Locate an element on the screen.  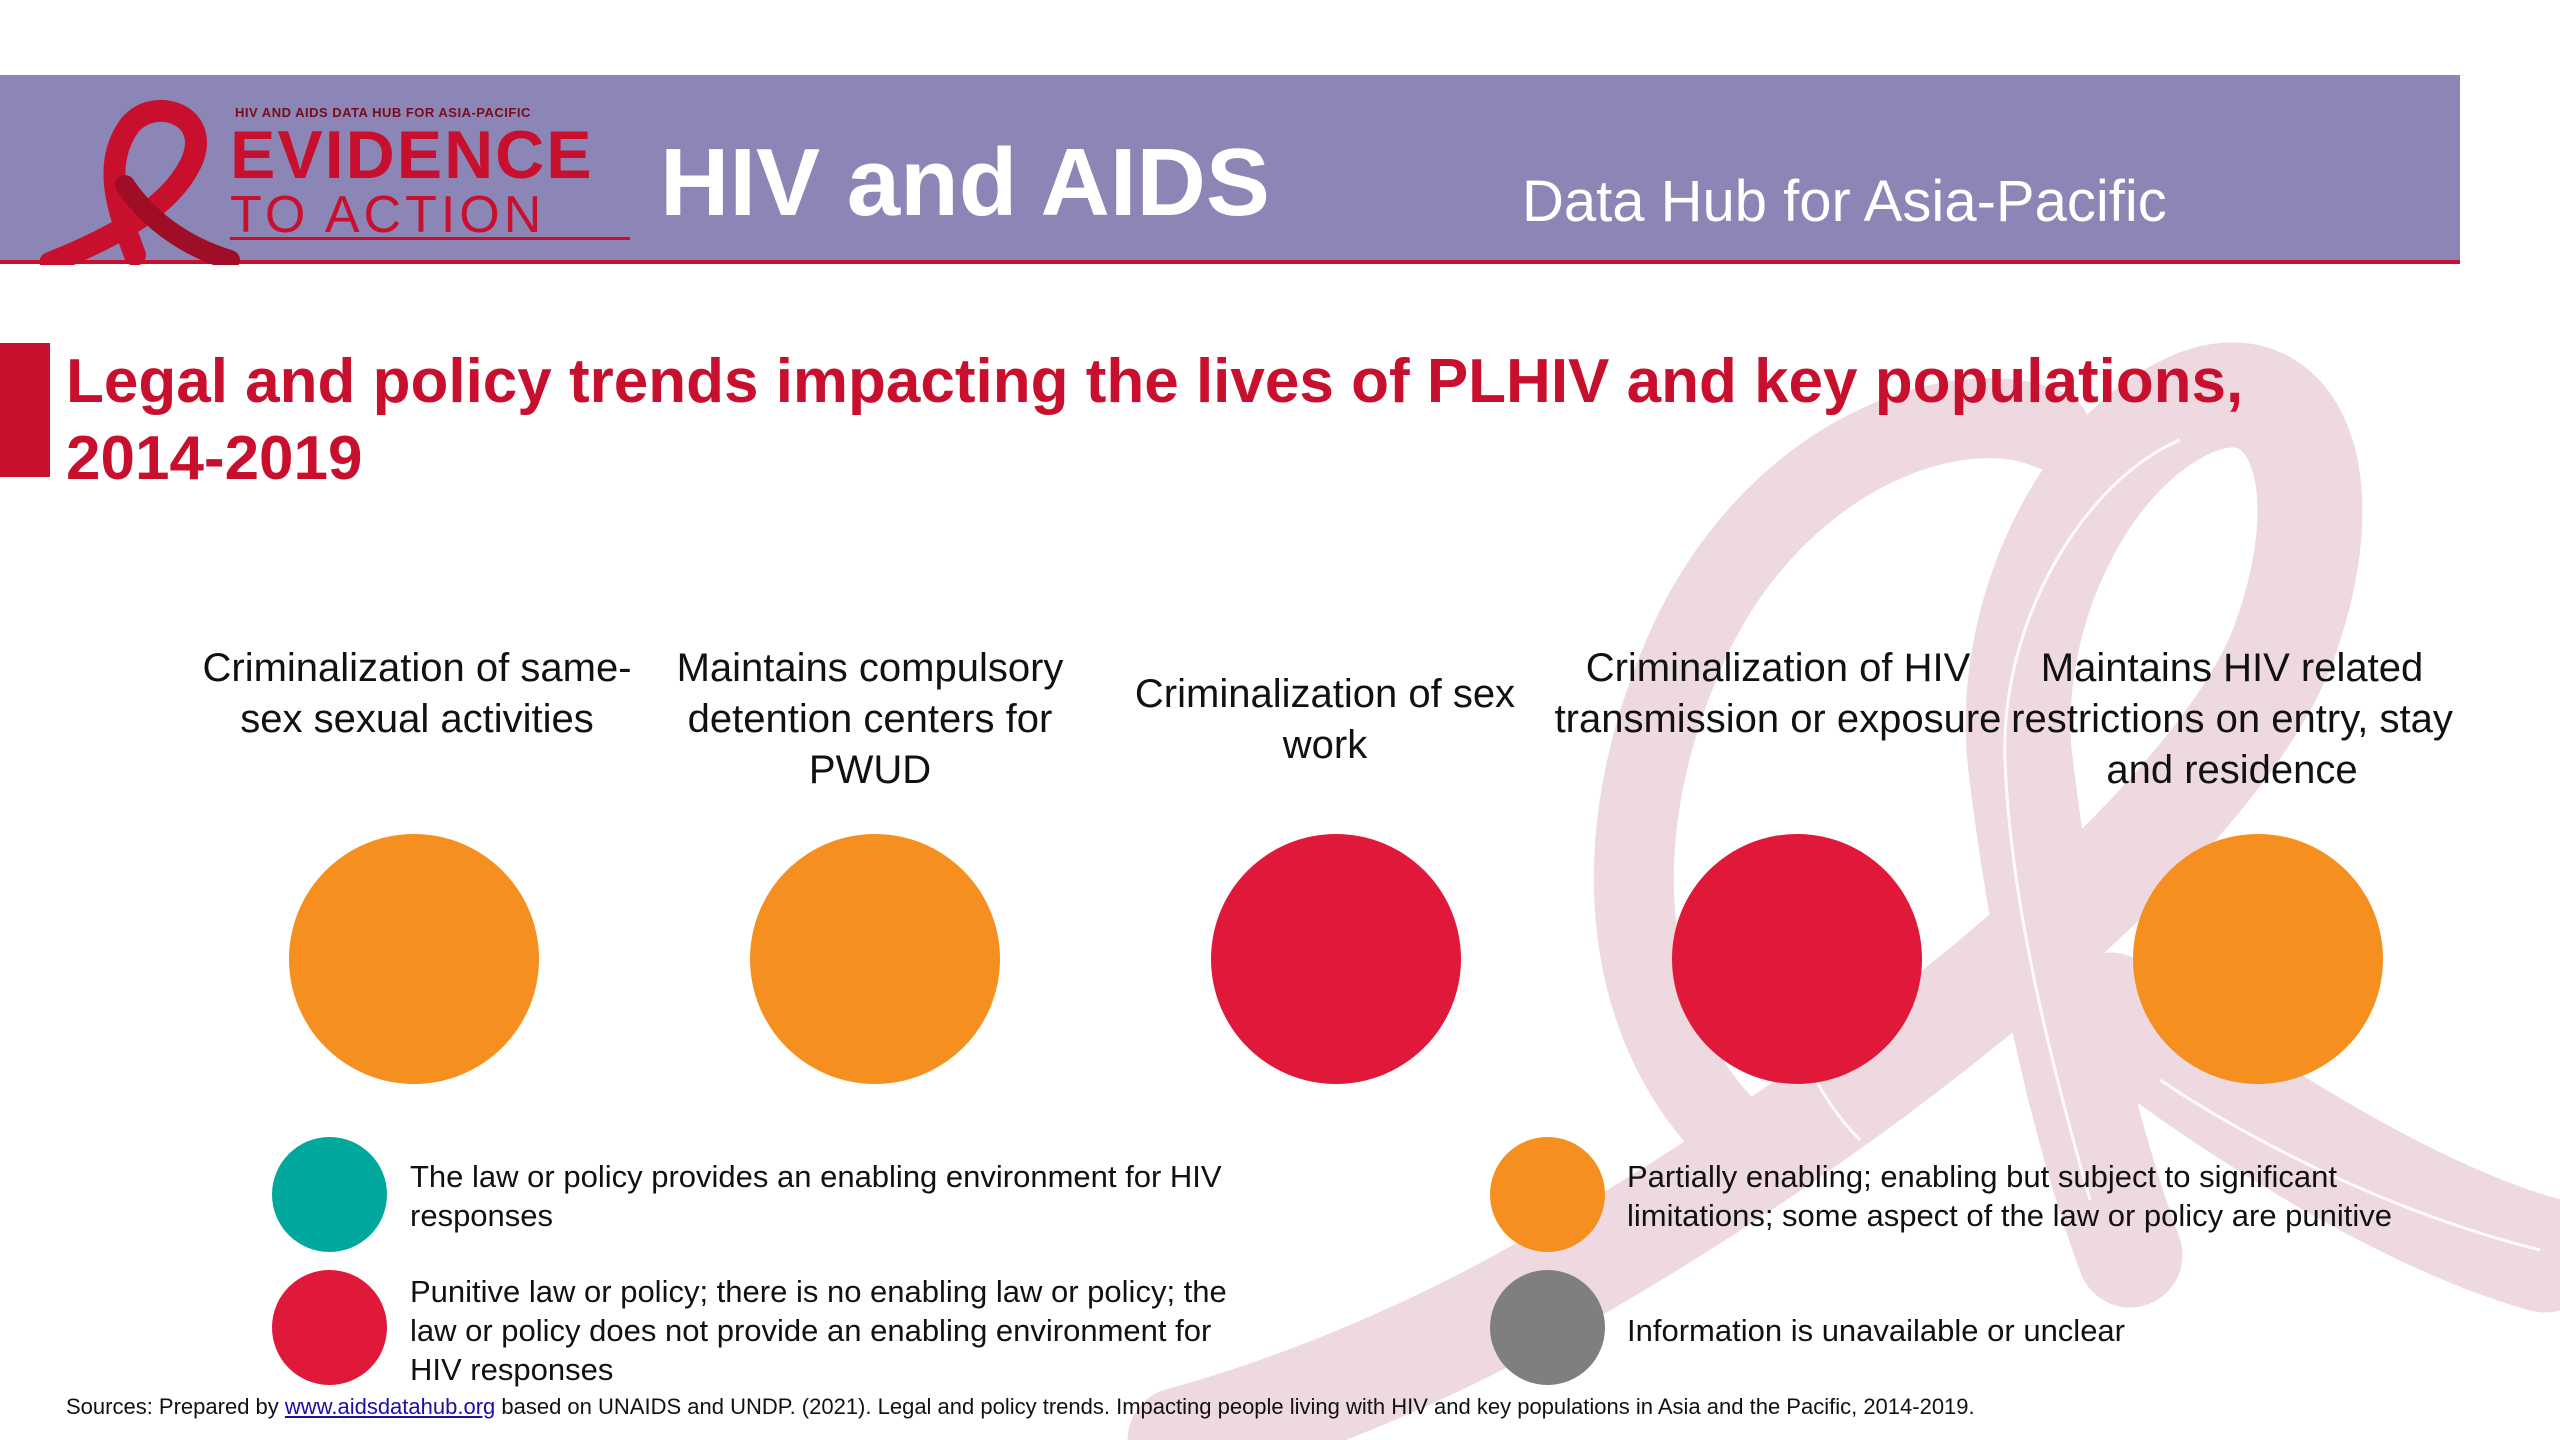
logo-underline is located at coordinates (430, 238).